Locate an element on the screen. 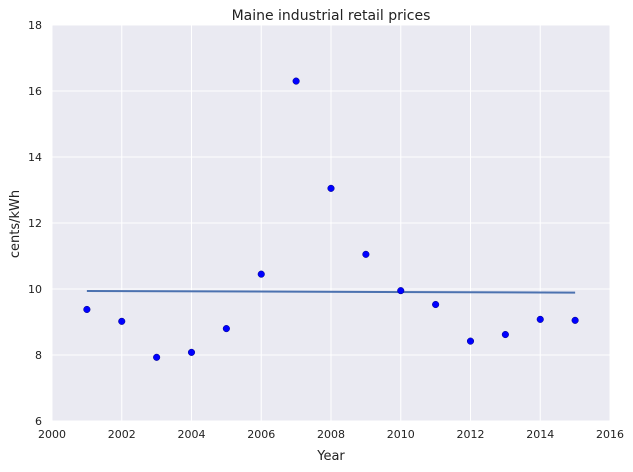 This screenshot has height=472, width=633. trend-line-group is located at coordinates (331, 291).